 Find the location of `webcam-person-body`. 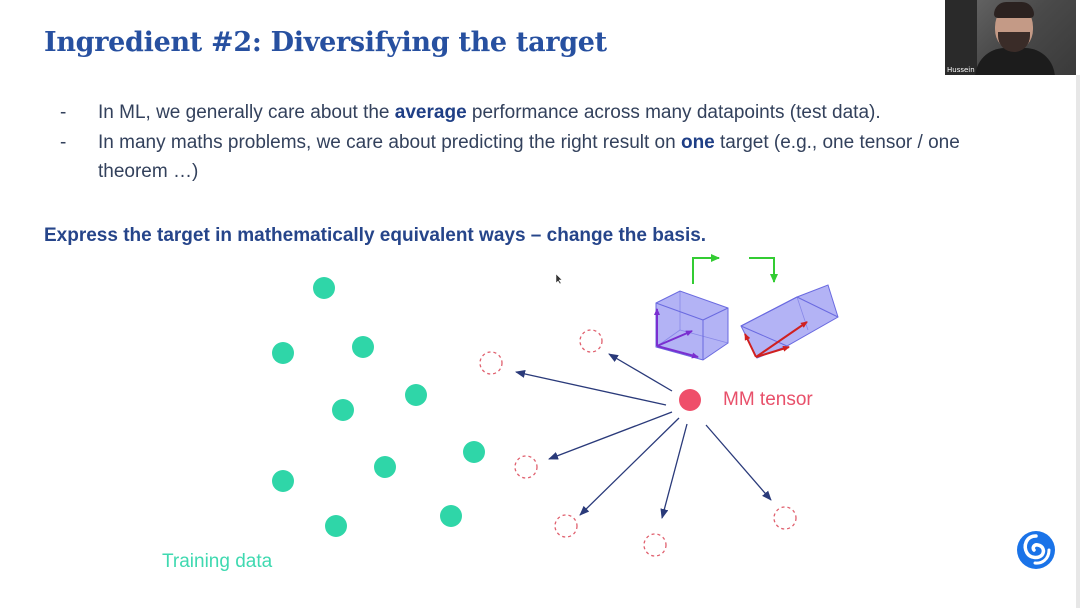

webcam-person-body is located at coordinates (1015, 61).